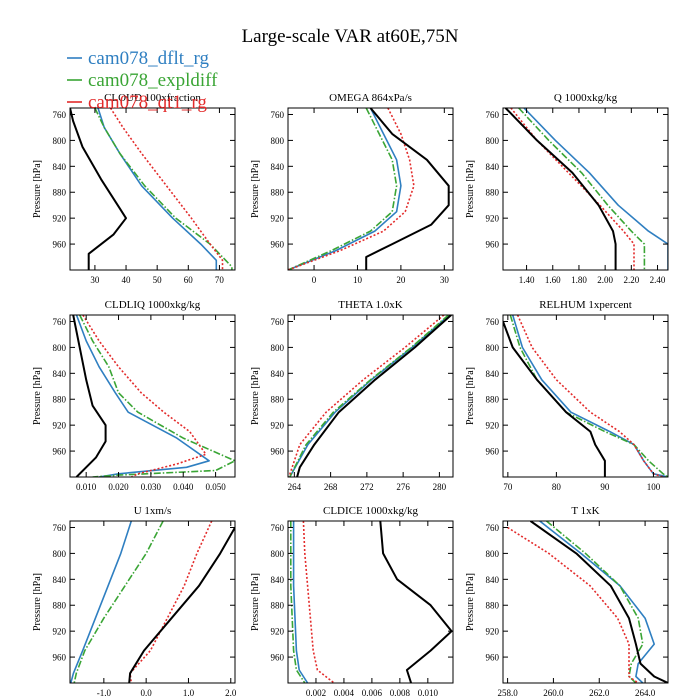 The image size is (700, 700). Describe the element at coordinates (367, 487) in the screenshot. I see `x-tick-label: 272` at that location.